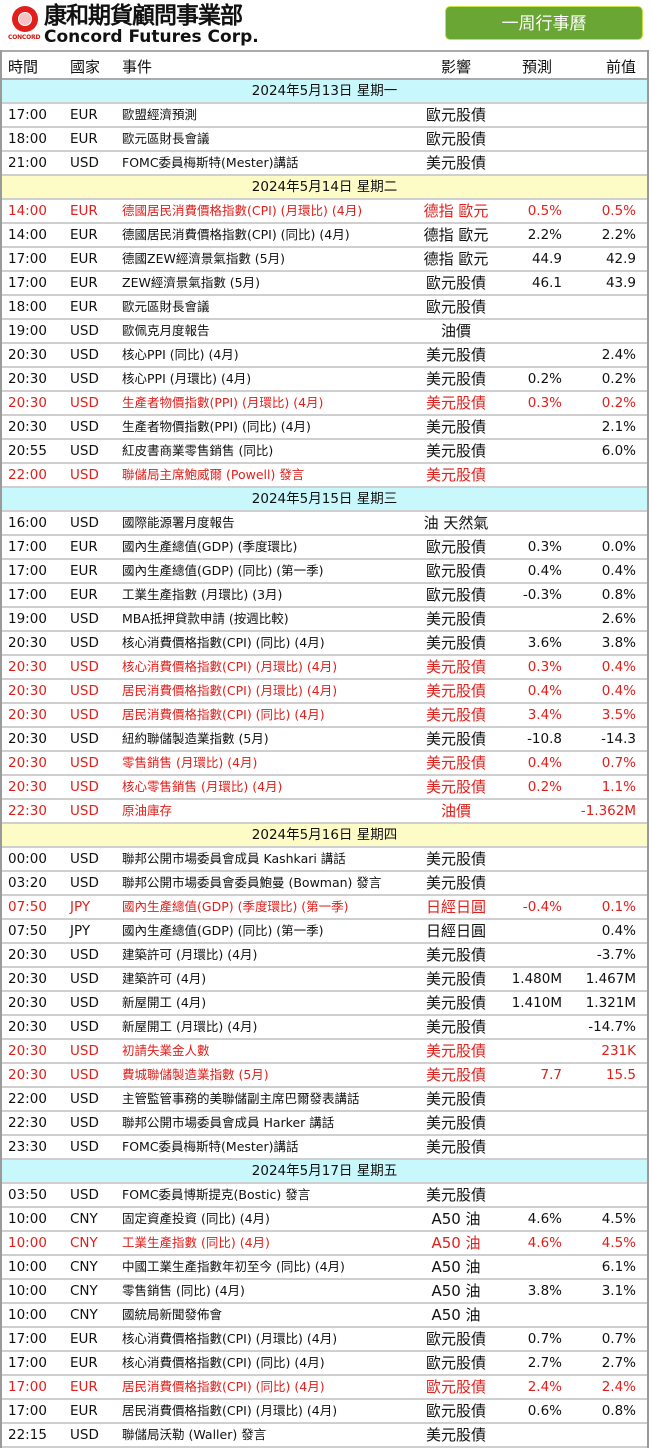  What do you see at coordinates (324, 524) in the screenshot?
I see `event-row: 16:00 USD 國際能源署月度報告 油 天然氣` at bounding box center [324, 524].